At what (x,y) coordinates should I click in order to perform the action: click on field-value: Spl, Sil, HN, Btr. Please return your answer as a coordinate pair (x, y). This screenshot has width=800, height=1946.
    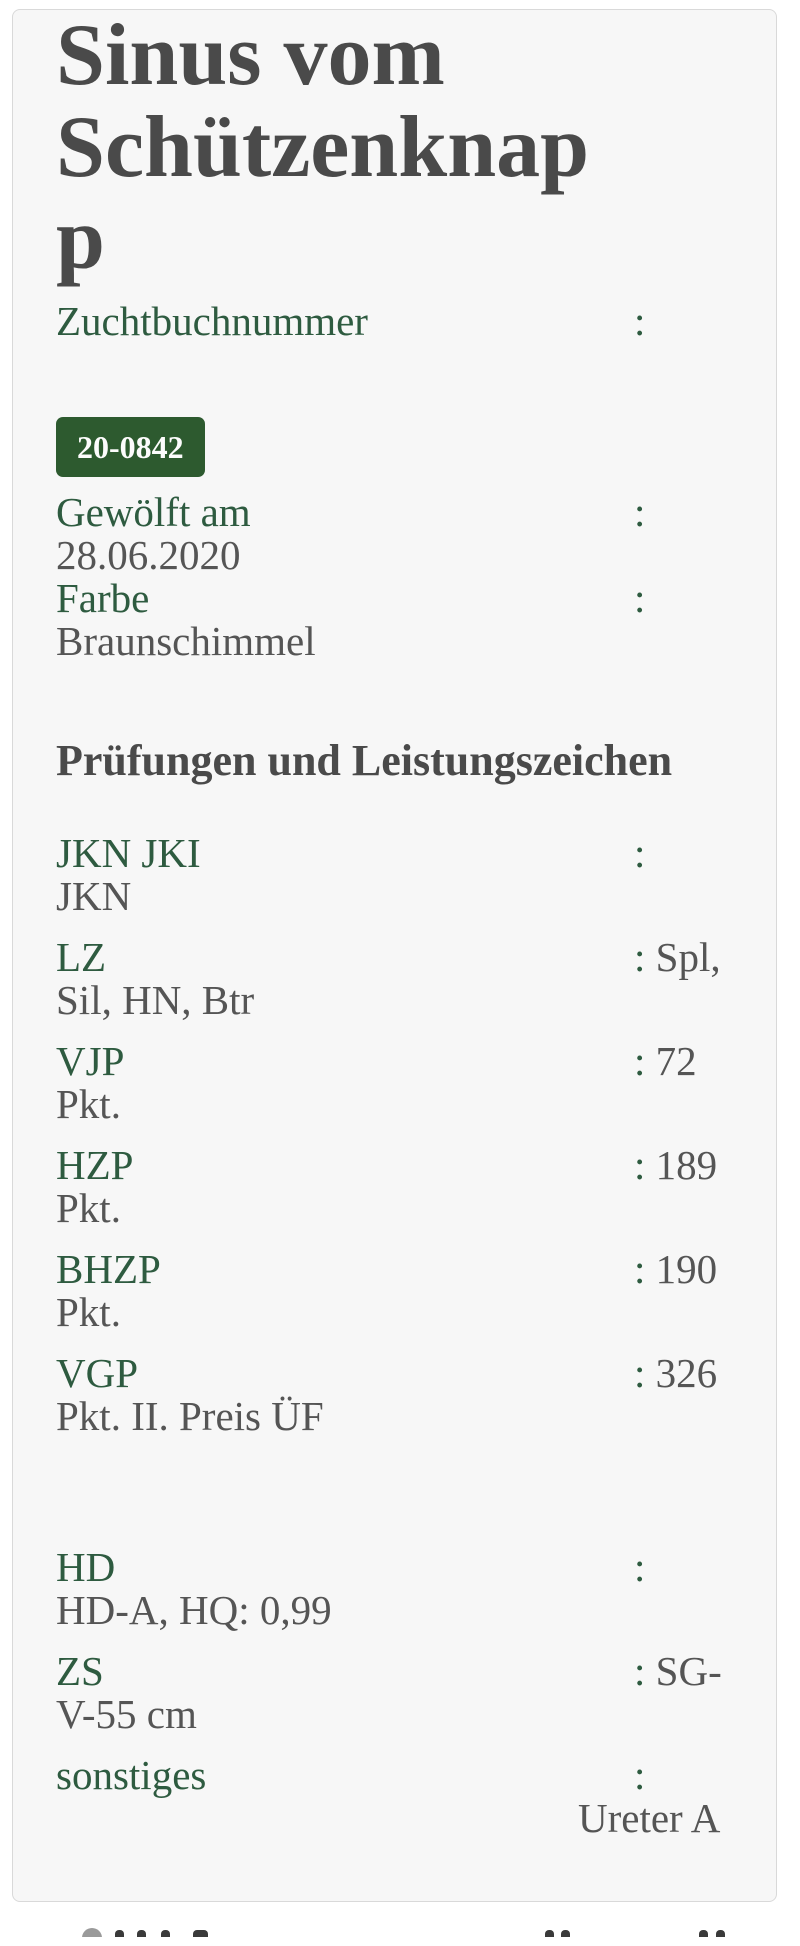
    Looking at the image, I should click on (388, 979).